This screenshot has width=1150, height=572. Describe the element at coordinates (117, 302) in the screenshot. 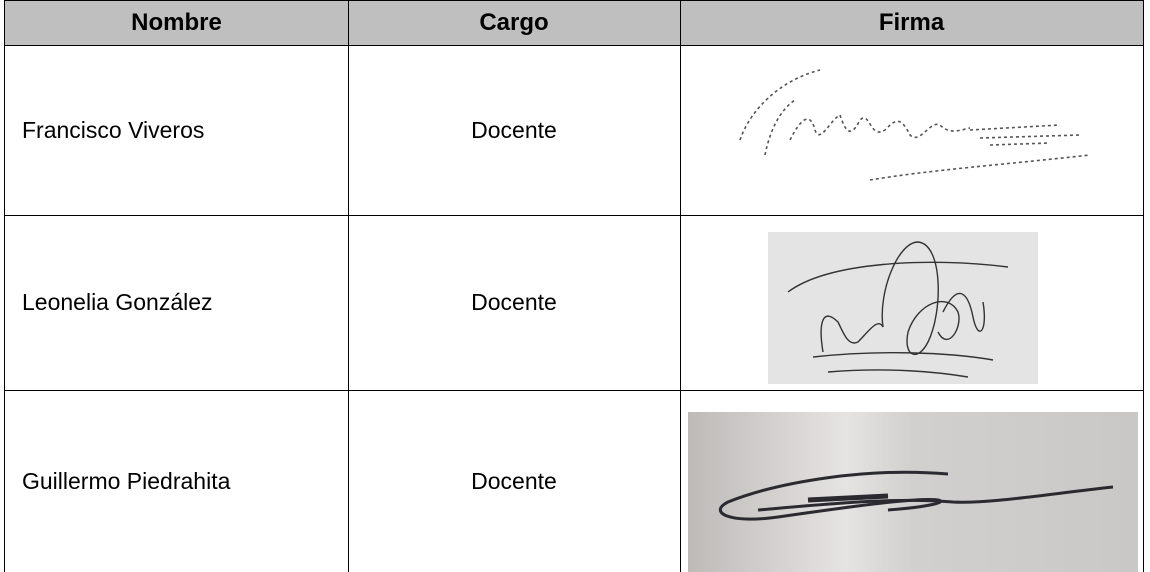

I see `cell-name: Leonelia González` at that location.